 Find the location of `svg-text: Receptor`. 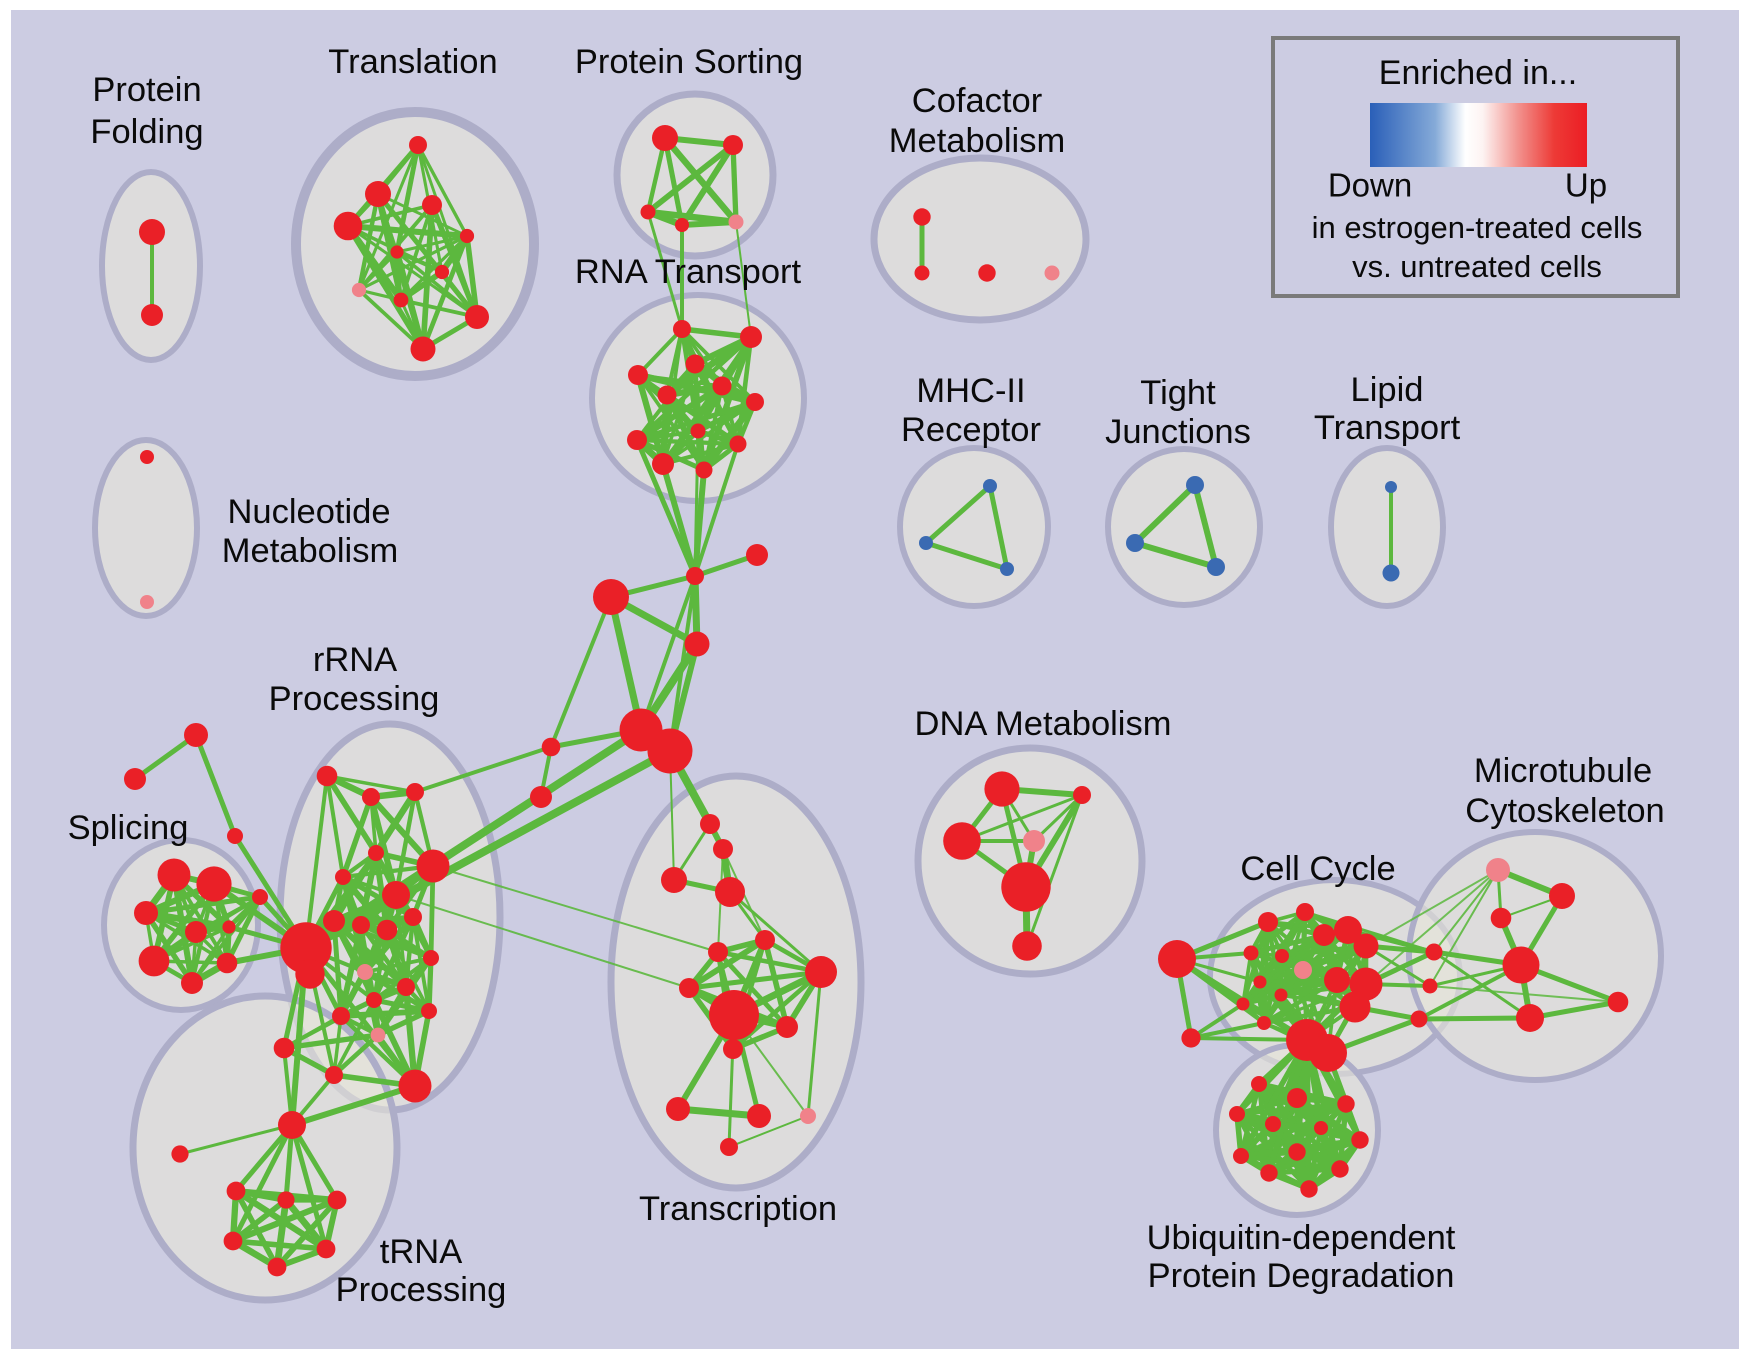

svg-text: Receptor is located at coordinates (971, 430).